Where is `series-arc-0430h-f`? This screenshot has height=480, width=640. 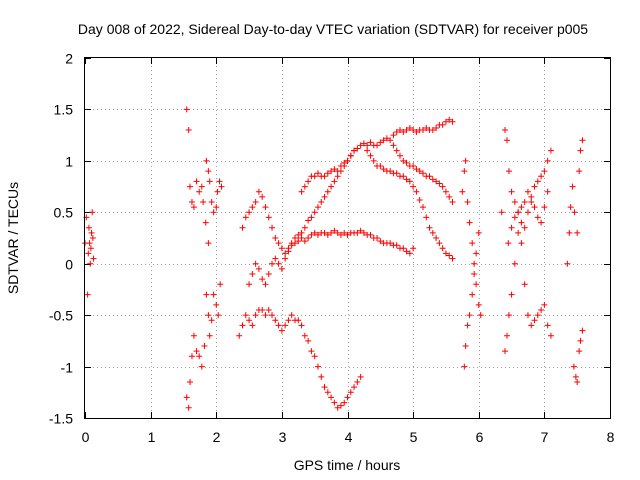
series-arc-0430h-f is located at coordinates (423, 173).